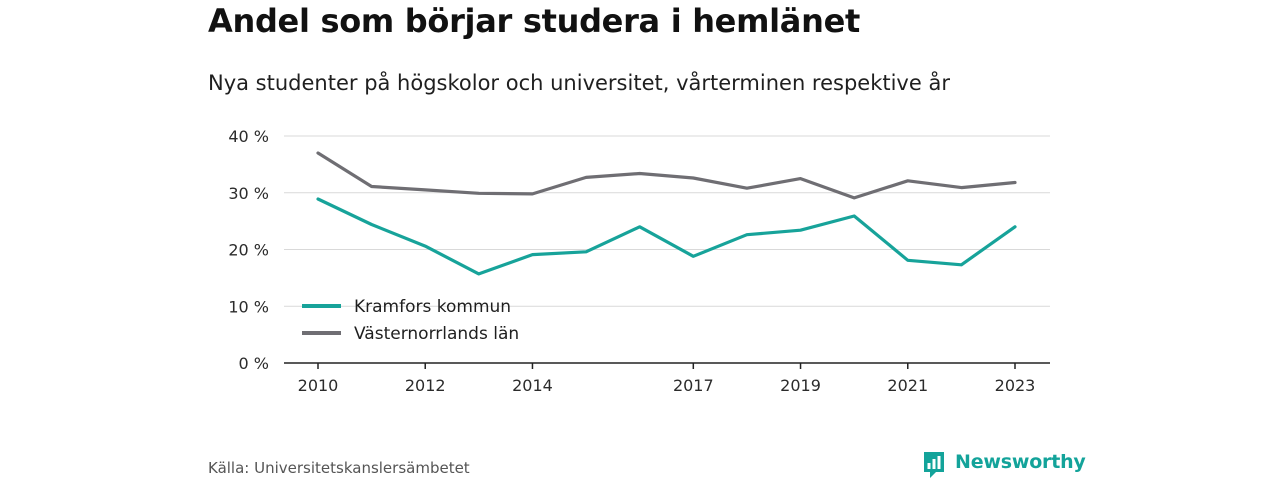  I want to click on y-tick-label: 0 %, so click(254, 363).